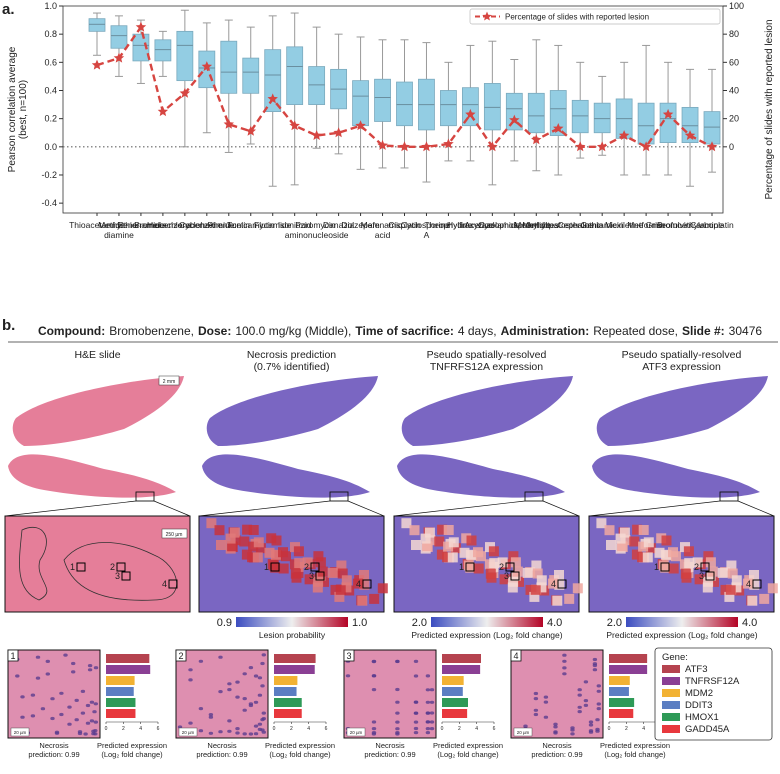  Describe the element at coordinates (468, 754) in the screenshot. I see `x-axis-label: (Log₂ fold change)` at that location.